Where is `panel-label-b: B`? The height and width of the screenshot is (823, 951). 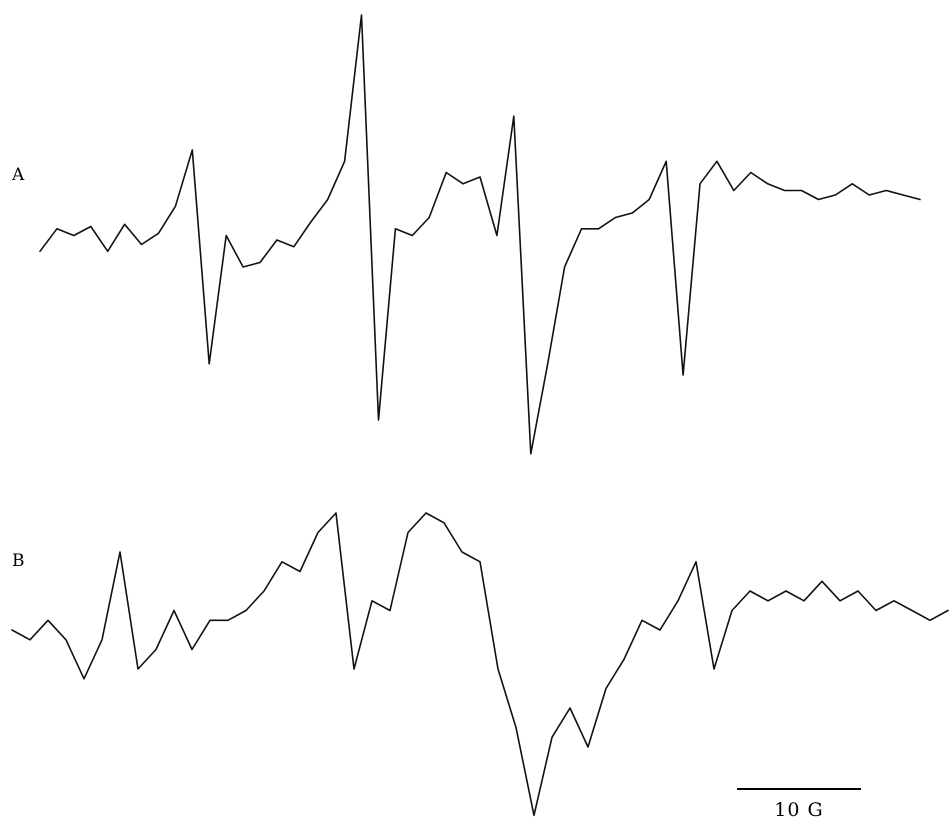 panel-label-b: B is located at coordinates (18, 561).